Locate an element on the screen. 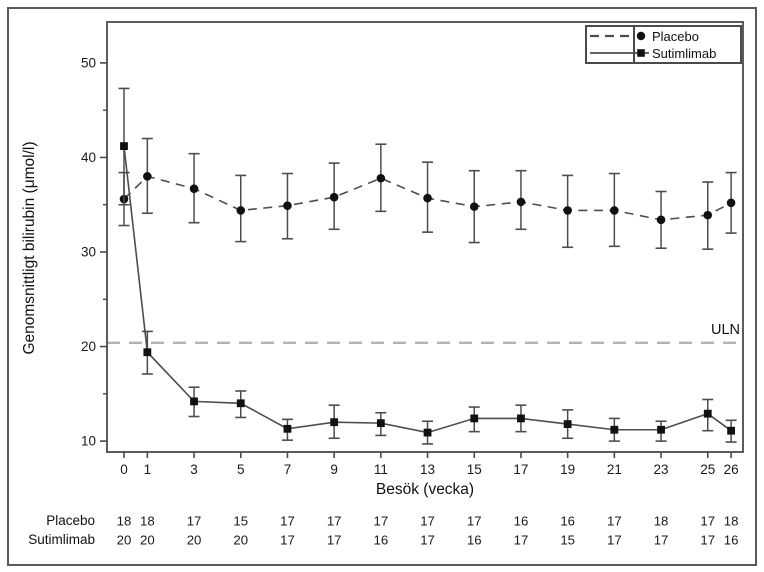  legend-entry-sutimlimab: Sutimlimab is located at coordinates (663, 53).